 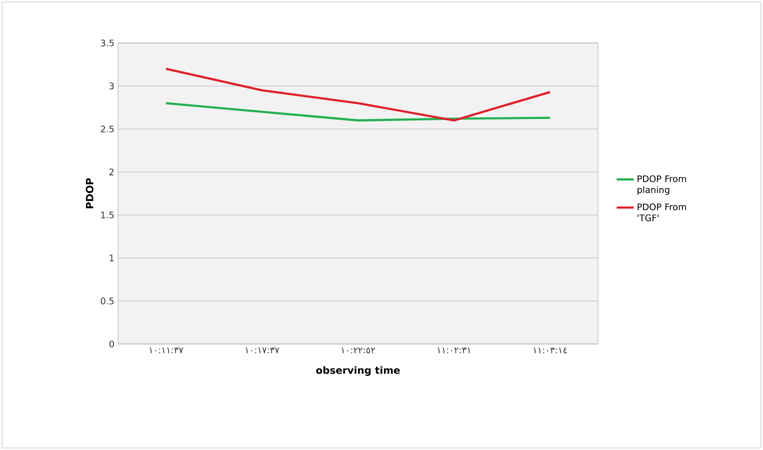 What do you see at coordinates (107, 301) in the screenshot?
I see `y-tick-label: 0.5` at bounding box center [107, 301].